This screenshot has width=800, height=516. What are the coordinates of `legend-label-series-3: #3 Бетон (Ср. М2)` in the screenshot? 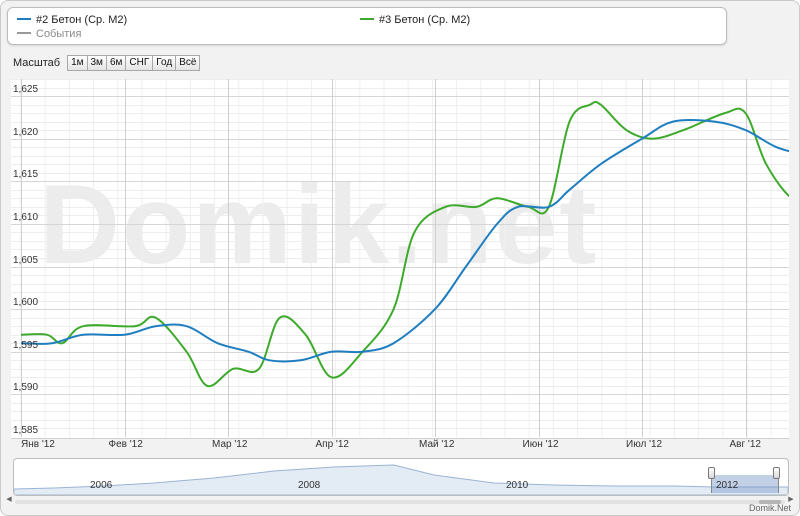 It's located at (425, 20).